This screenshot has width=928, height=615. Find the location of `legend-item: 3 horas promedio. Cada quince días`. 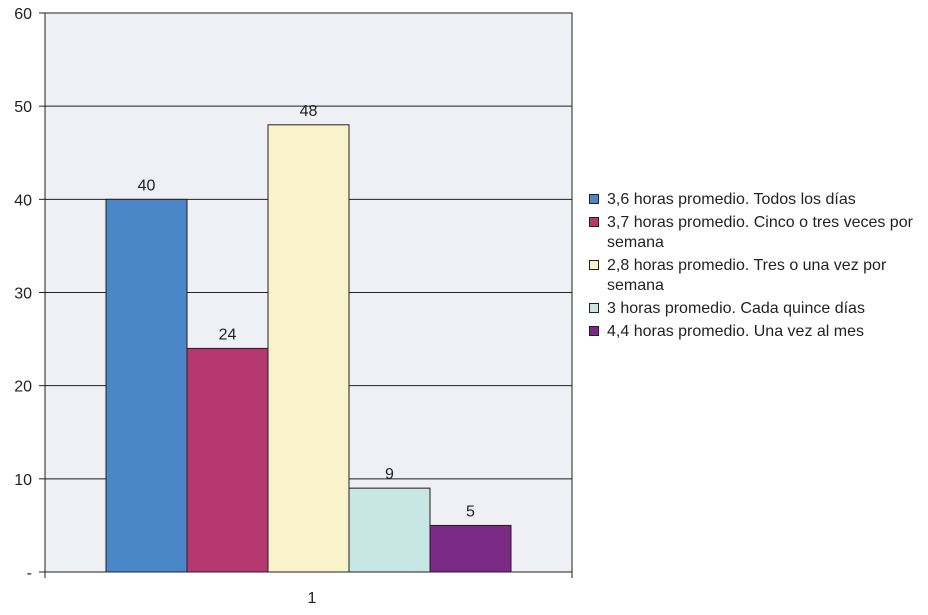

legend-item: 3 horas promedio. Cada quince días is located at coordinates (753, 309).